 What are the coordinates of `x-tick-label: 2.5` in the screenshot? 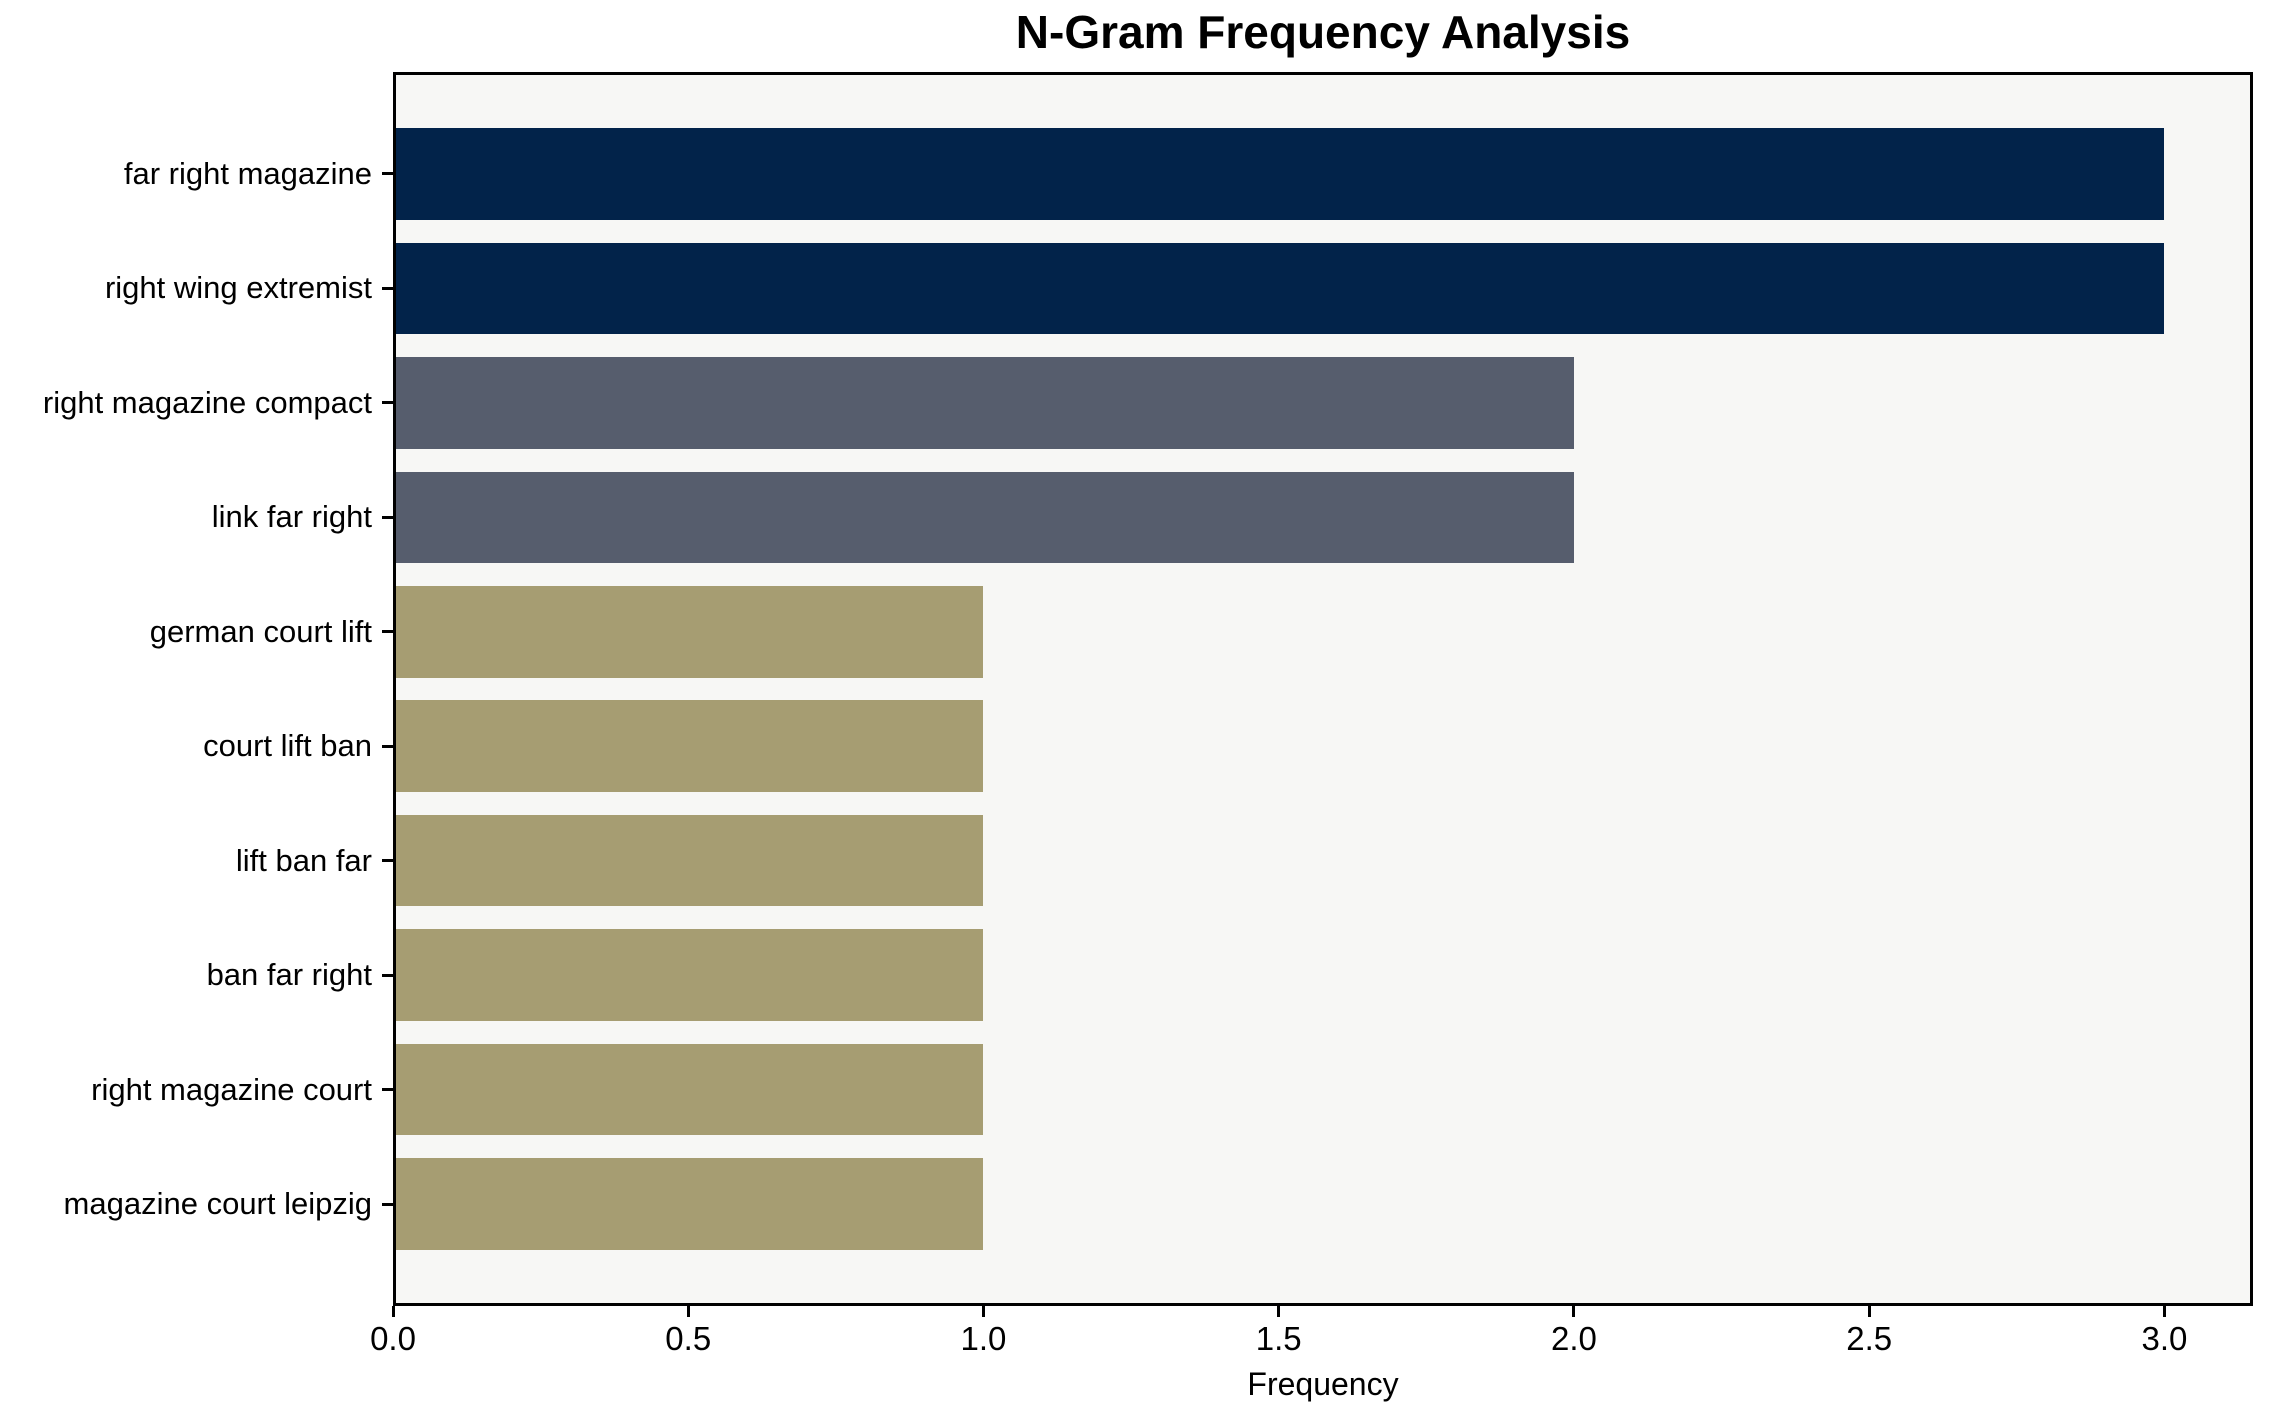 It's located at (1869, 1338).